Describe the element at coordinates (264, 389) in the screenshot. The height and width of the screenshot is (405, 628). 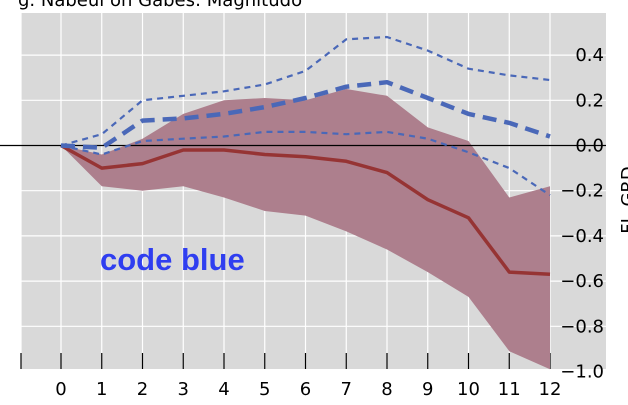
I see `x-tick-label-5: 5` at that location.